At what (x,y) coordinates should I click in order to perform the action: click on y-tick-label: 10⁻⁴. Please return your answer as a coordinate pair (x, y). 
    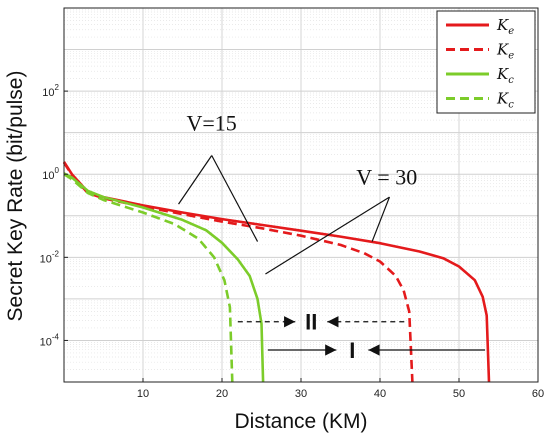
    Looking at the image, I should click on (50, 340).